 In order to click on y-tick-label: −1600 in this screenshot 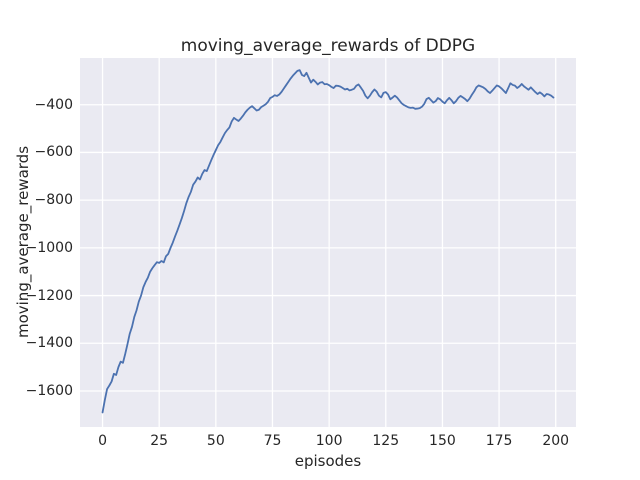, I will do `click(49, 390)`.